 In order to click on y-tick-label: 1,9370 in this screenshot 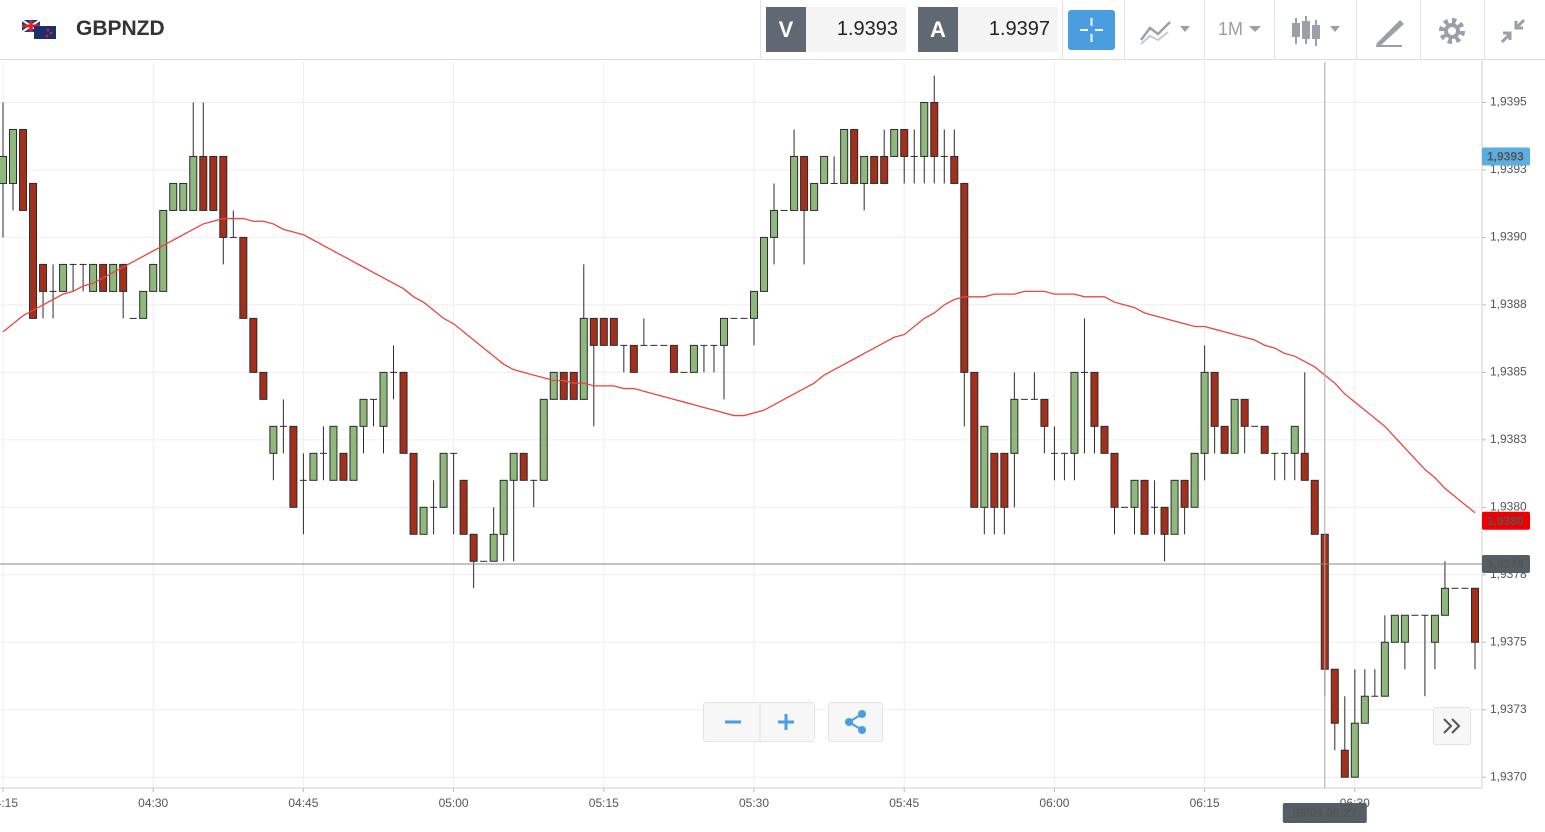, I will do `click(1508, 776)`.